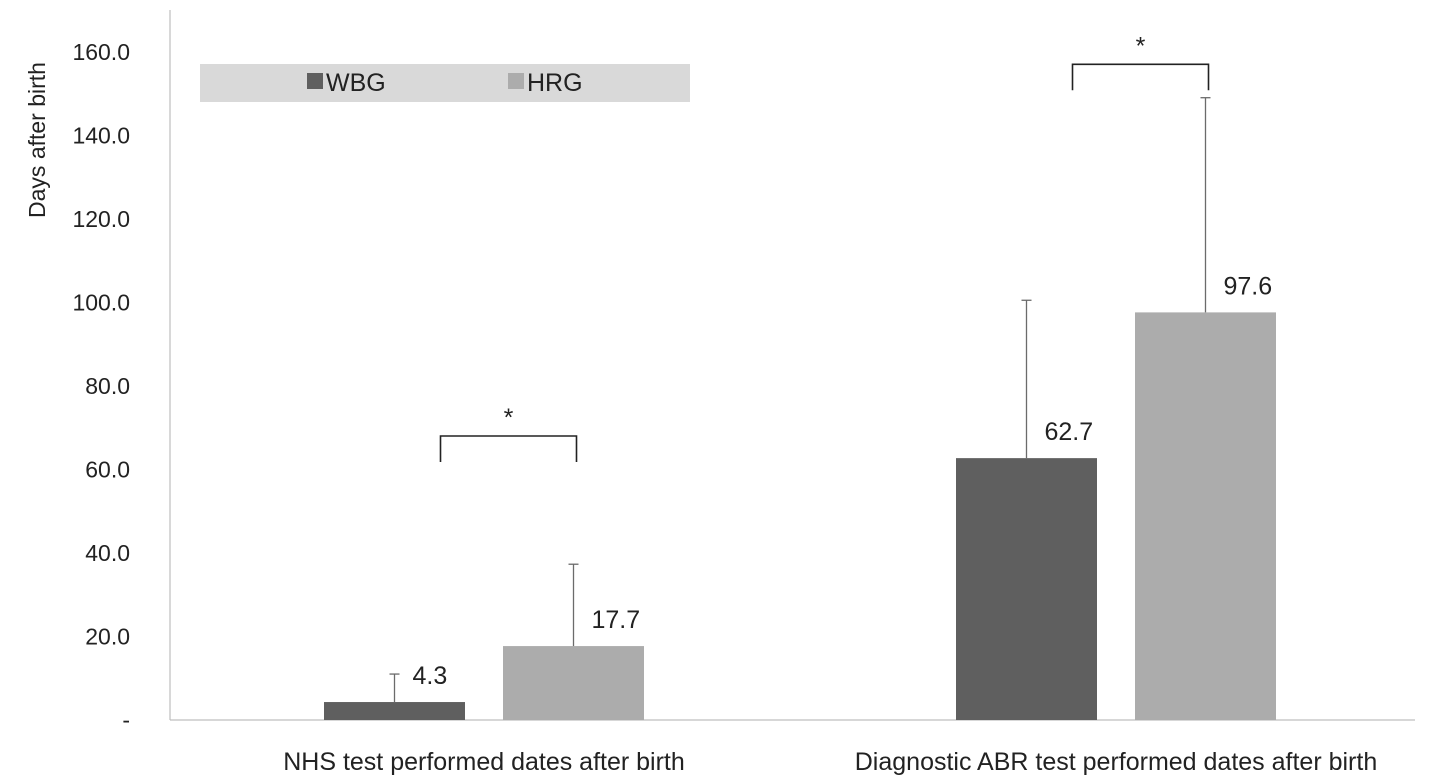 Image resolution: width=1438 pixels, height=783 pixels. Describe the element at coordinates (616, 620) in the screenshot. I see `data-label: 17.7` at that location.